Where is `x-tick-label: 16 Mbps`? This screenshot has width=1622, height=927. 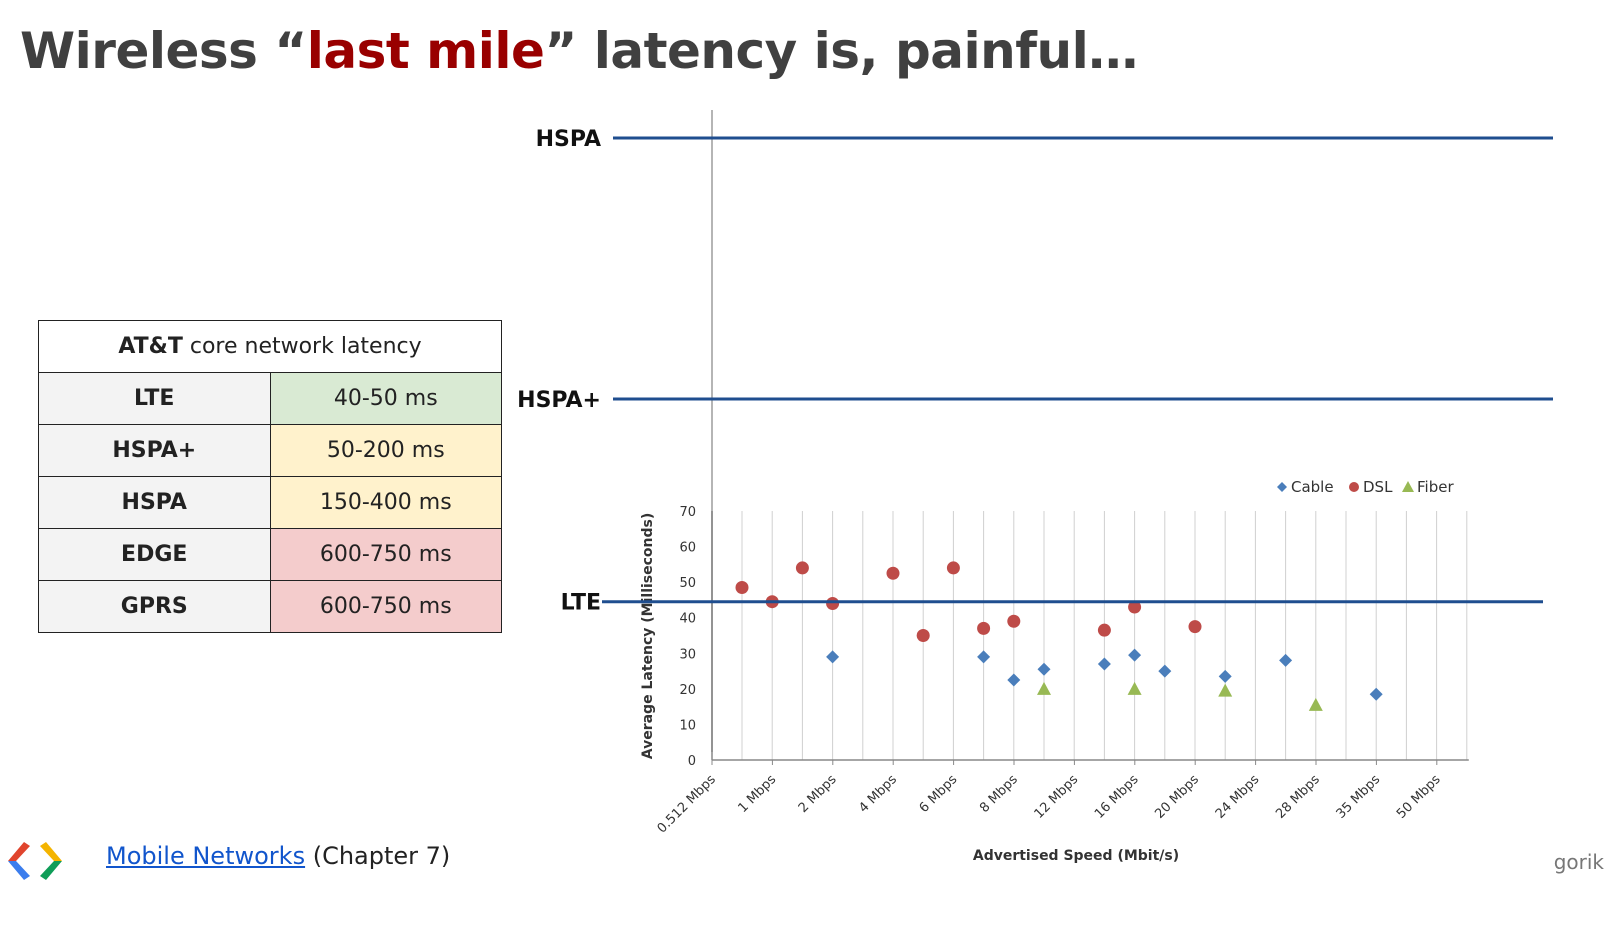 x-tick-label: 16 Mbps is located at coordinates (1117, 797).